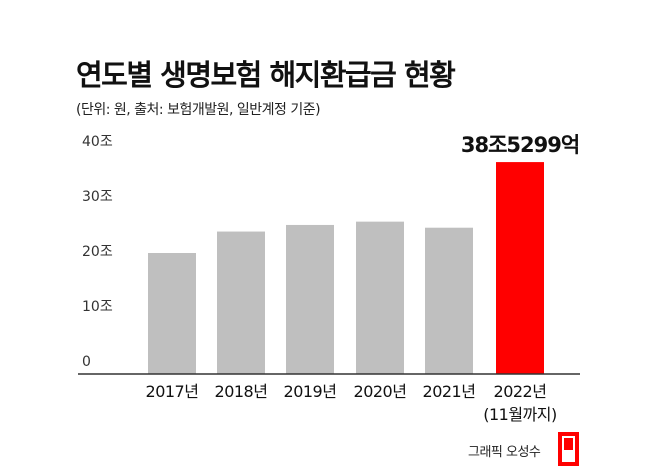 The image size is (658, 476). Describe the element at coordinates (97, 252) in the screenshot. I see `y-tick-label: 20조` at that location.